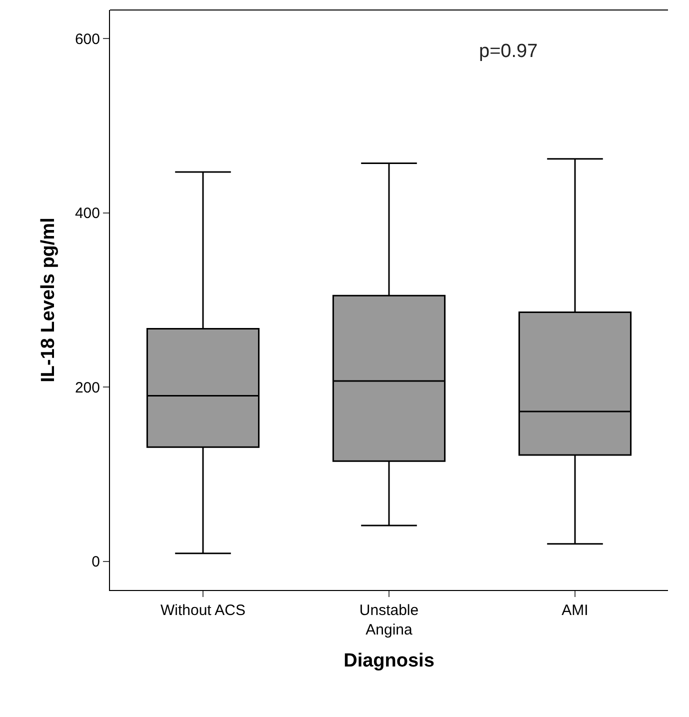  I want to click on x-axis-title: Diagnosis, so click(389, 661).